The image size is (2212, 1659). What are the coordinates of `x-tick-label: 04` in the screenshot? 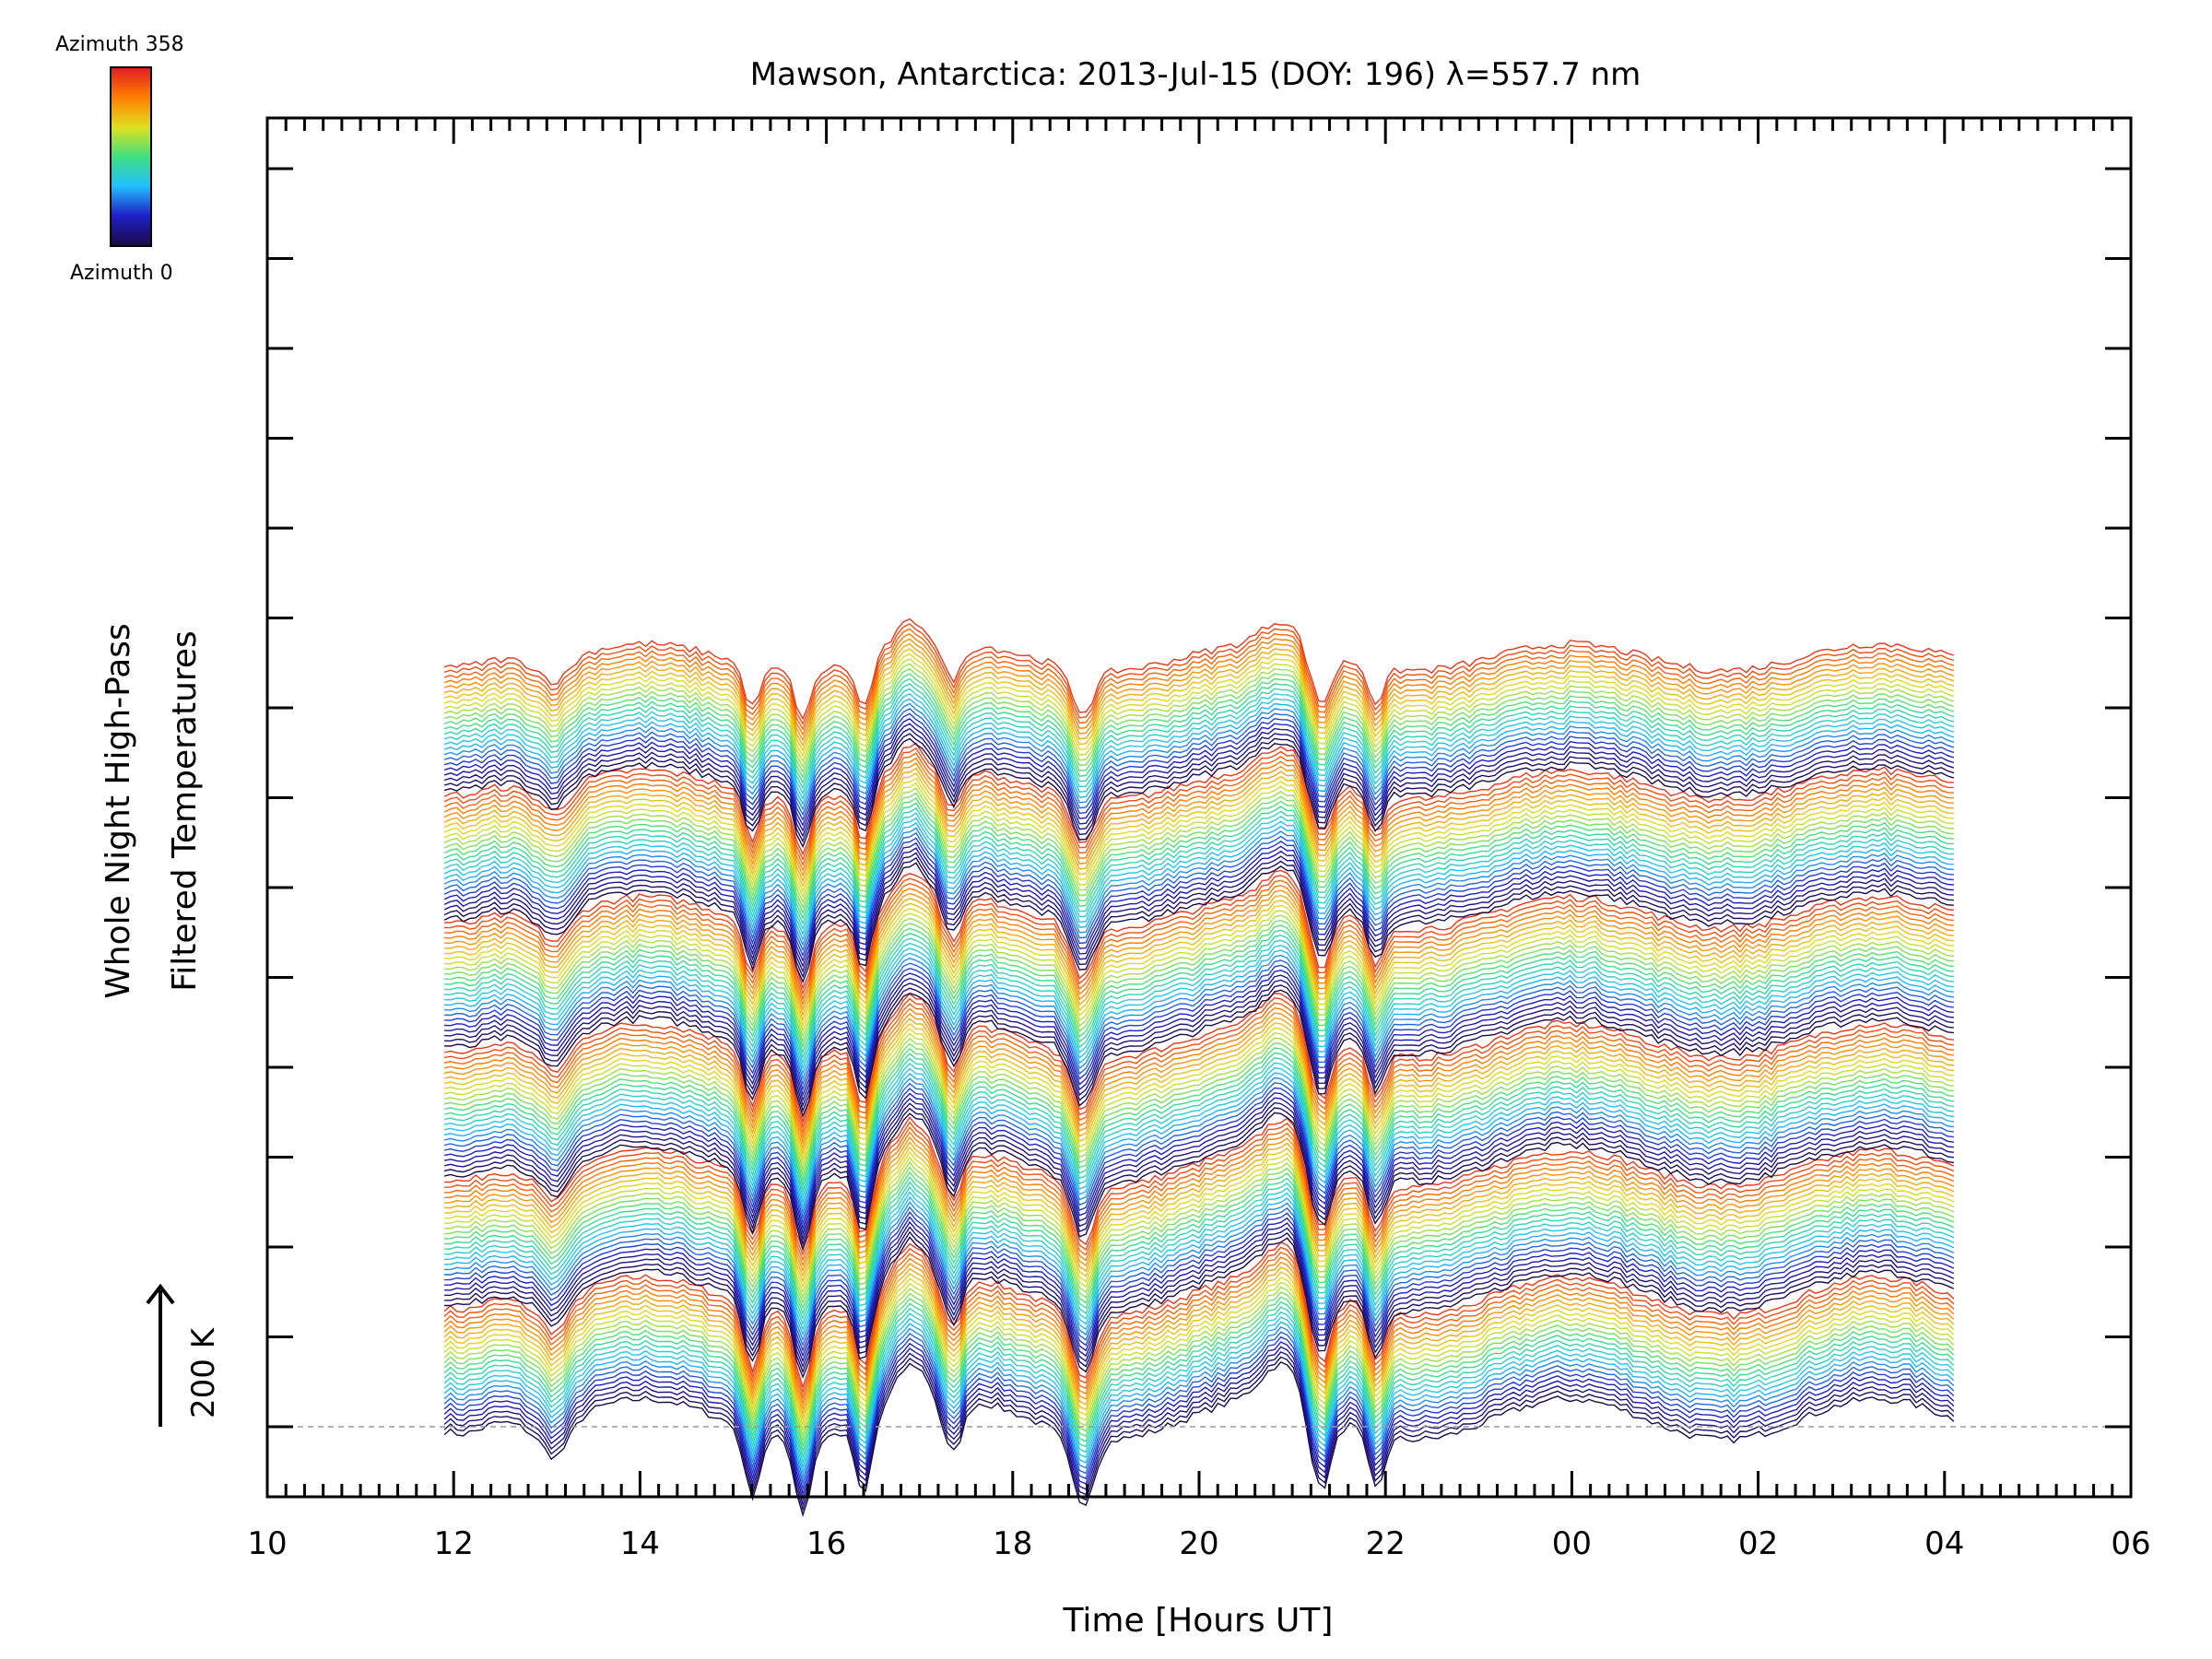 It's located at (1944, 1543).